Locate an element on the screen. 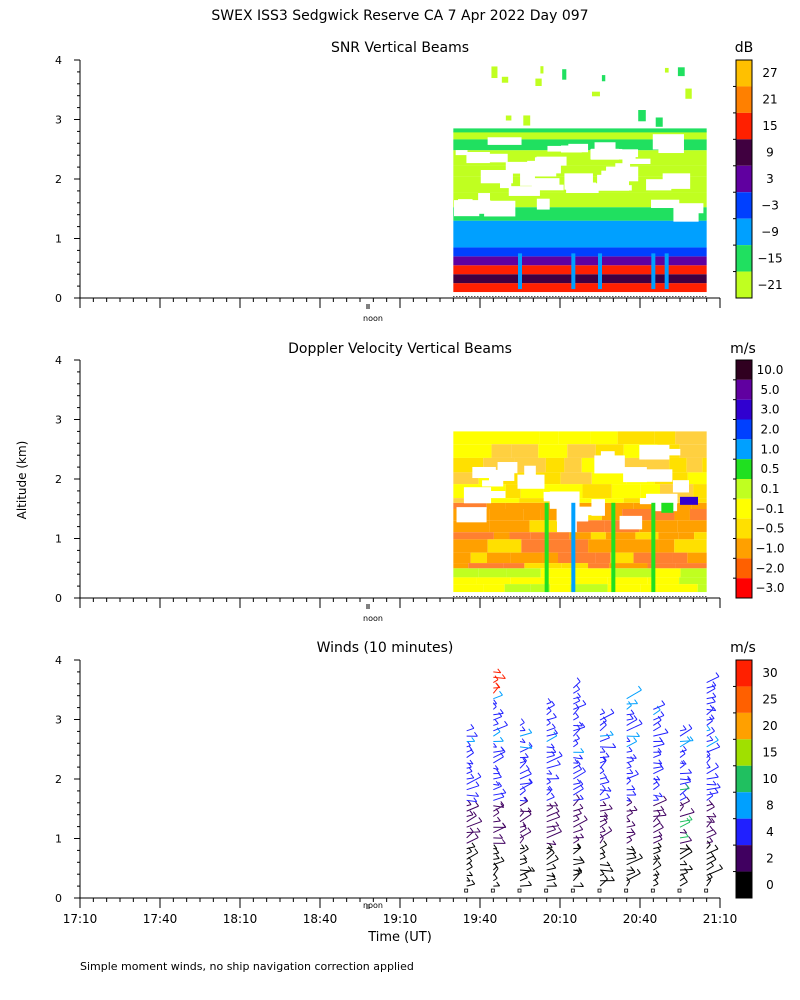 The image size is (800, 1000). y-tick-label-winds: 4 is located at coordinates (58, 660).